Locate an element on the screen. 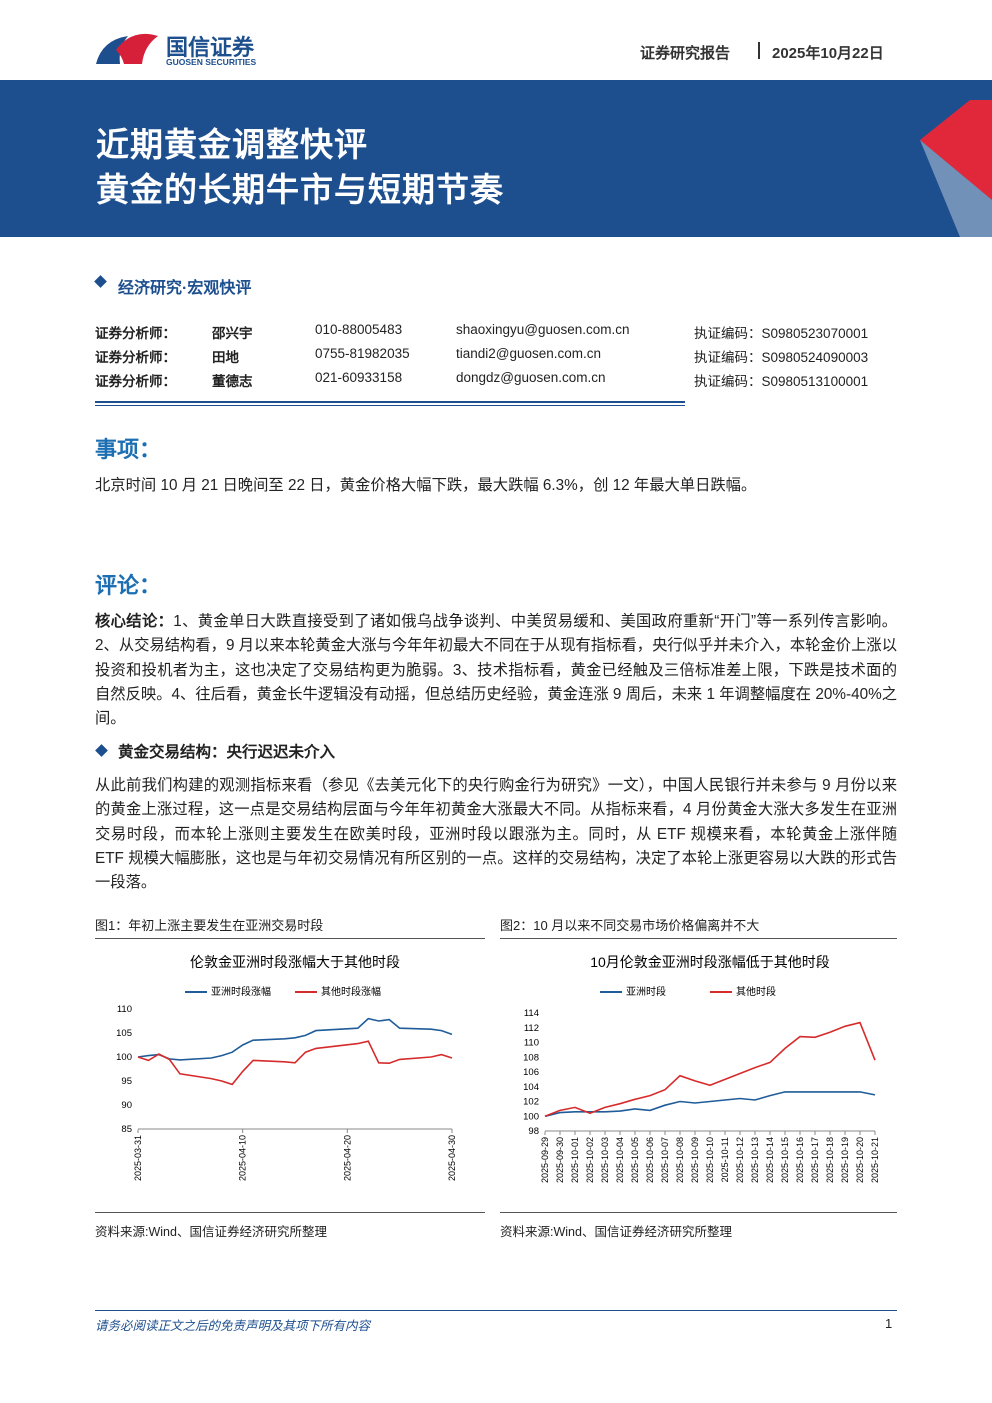 The image size is (992, 1403). x-tick-label: 2025-10-06 is located at coordinates (650, 1160).